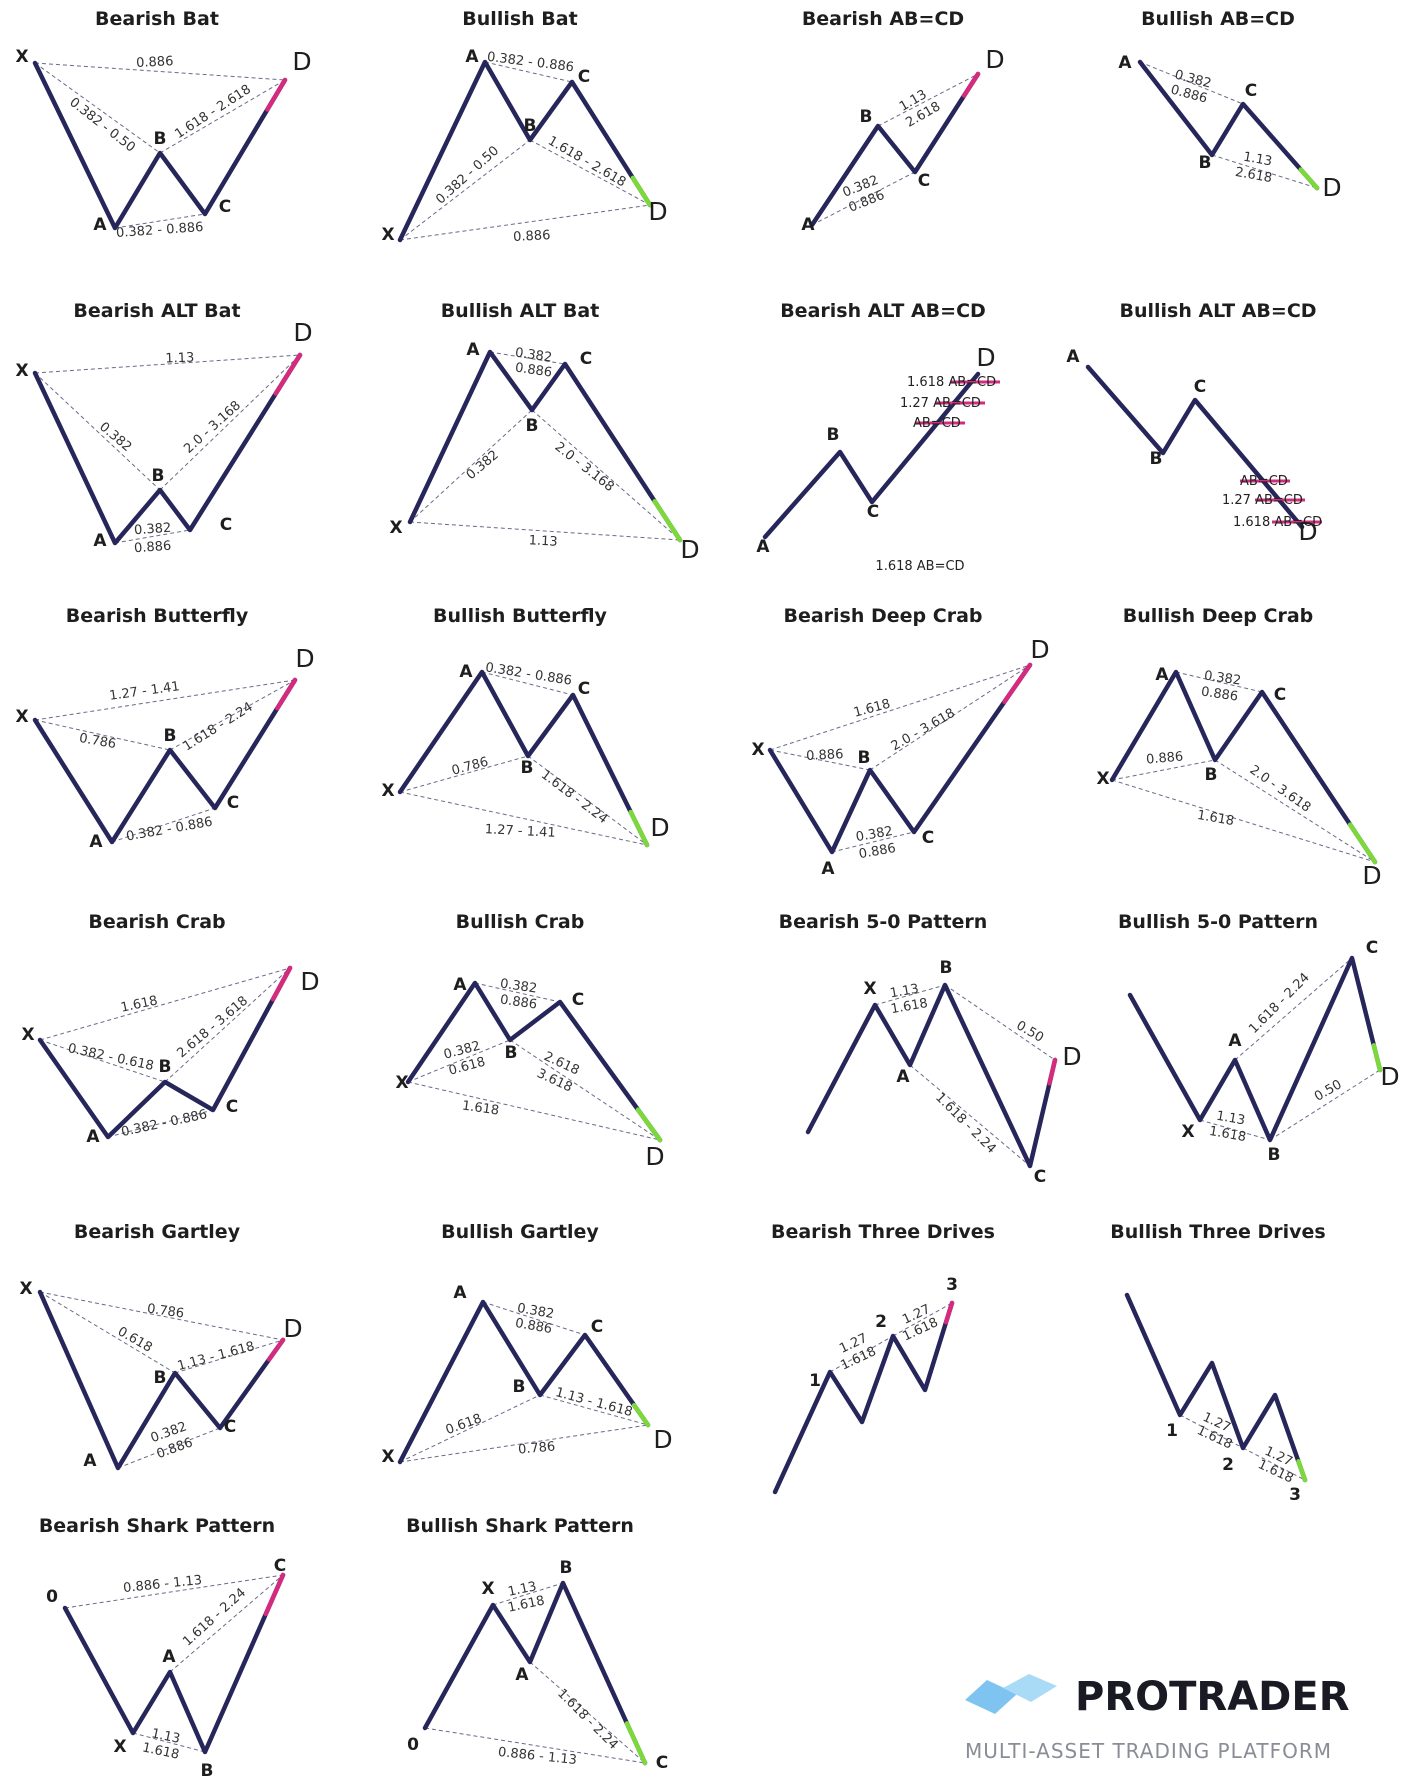 This screenshot has width=1416, height=1792. Describe the element at coordinates (1264, 481) in the screenshot. I see `projection-label: AB=CD` at that location.